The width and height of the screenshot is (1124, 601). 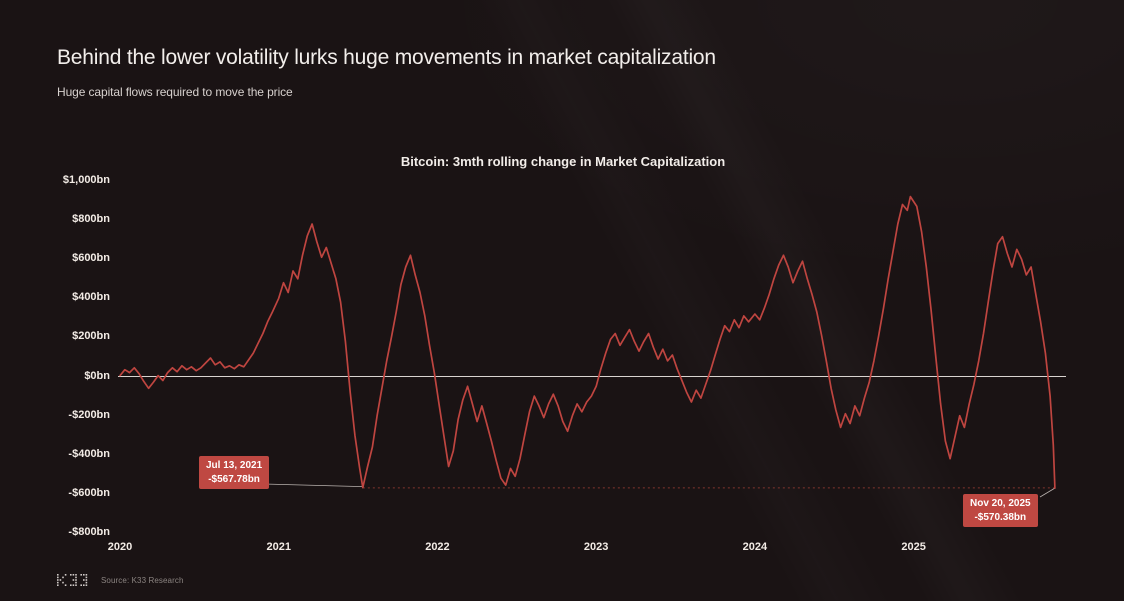 I want to click on y-tick-label: $400bn, so click(x=91, y=297).